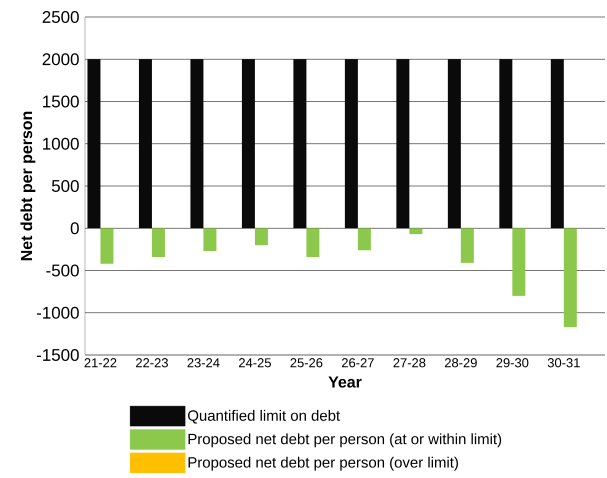 This screenshot has height=478, width=607. I want to click on x-tick-label: 27-28, so click(409, 363).